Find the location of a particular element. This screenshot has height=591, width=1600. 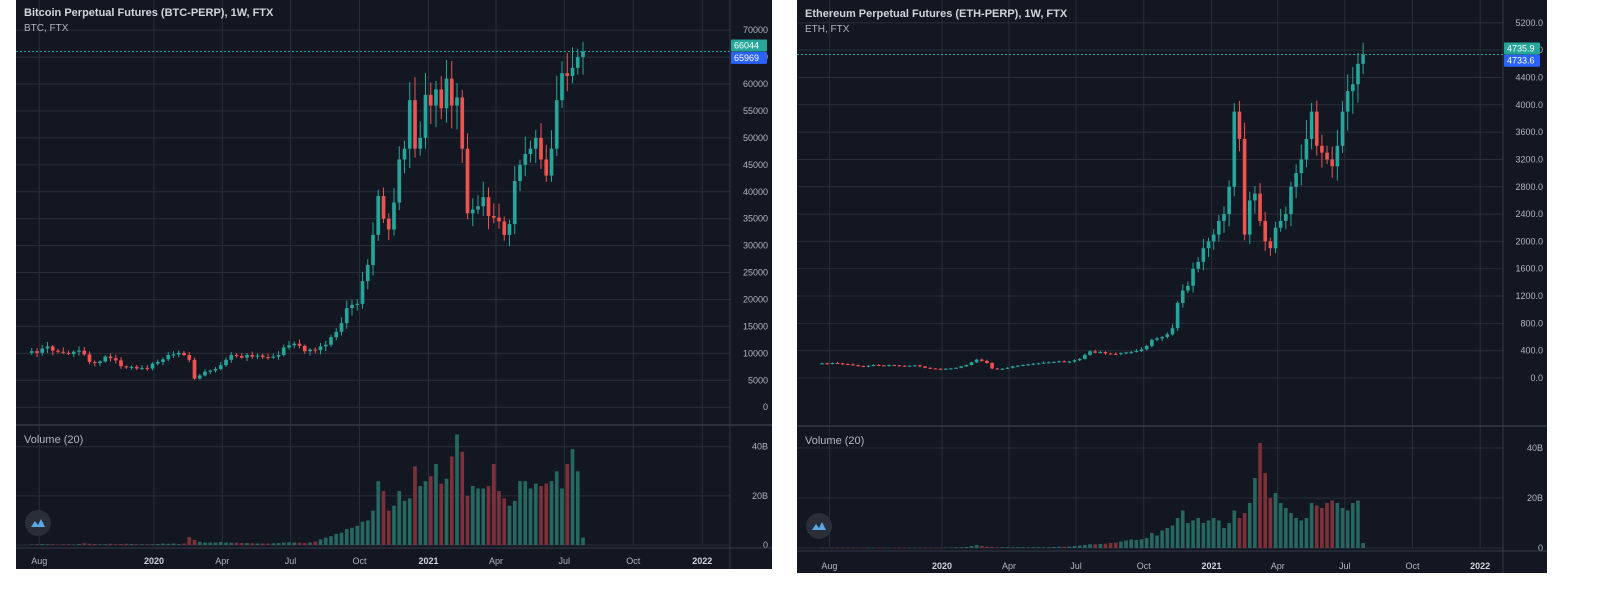

y-tick-label: 5200.0 is located at coordinates (1529, 23).